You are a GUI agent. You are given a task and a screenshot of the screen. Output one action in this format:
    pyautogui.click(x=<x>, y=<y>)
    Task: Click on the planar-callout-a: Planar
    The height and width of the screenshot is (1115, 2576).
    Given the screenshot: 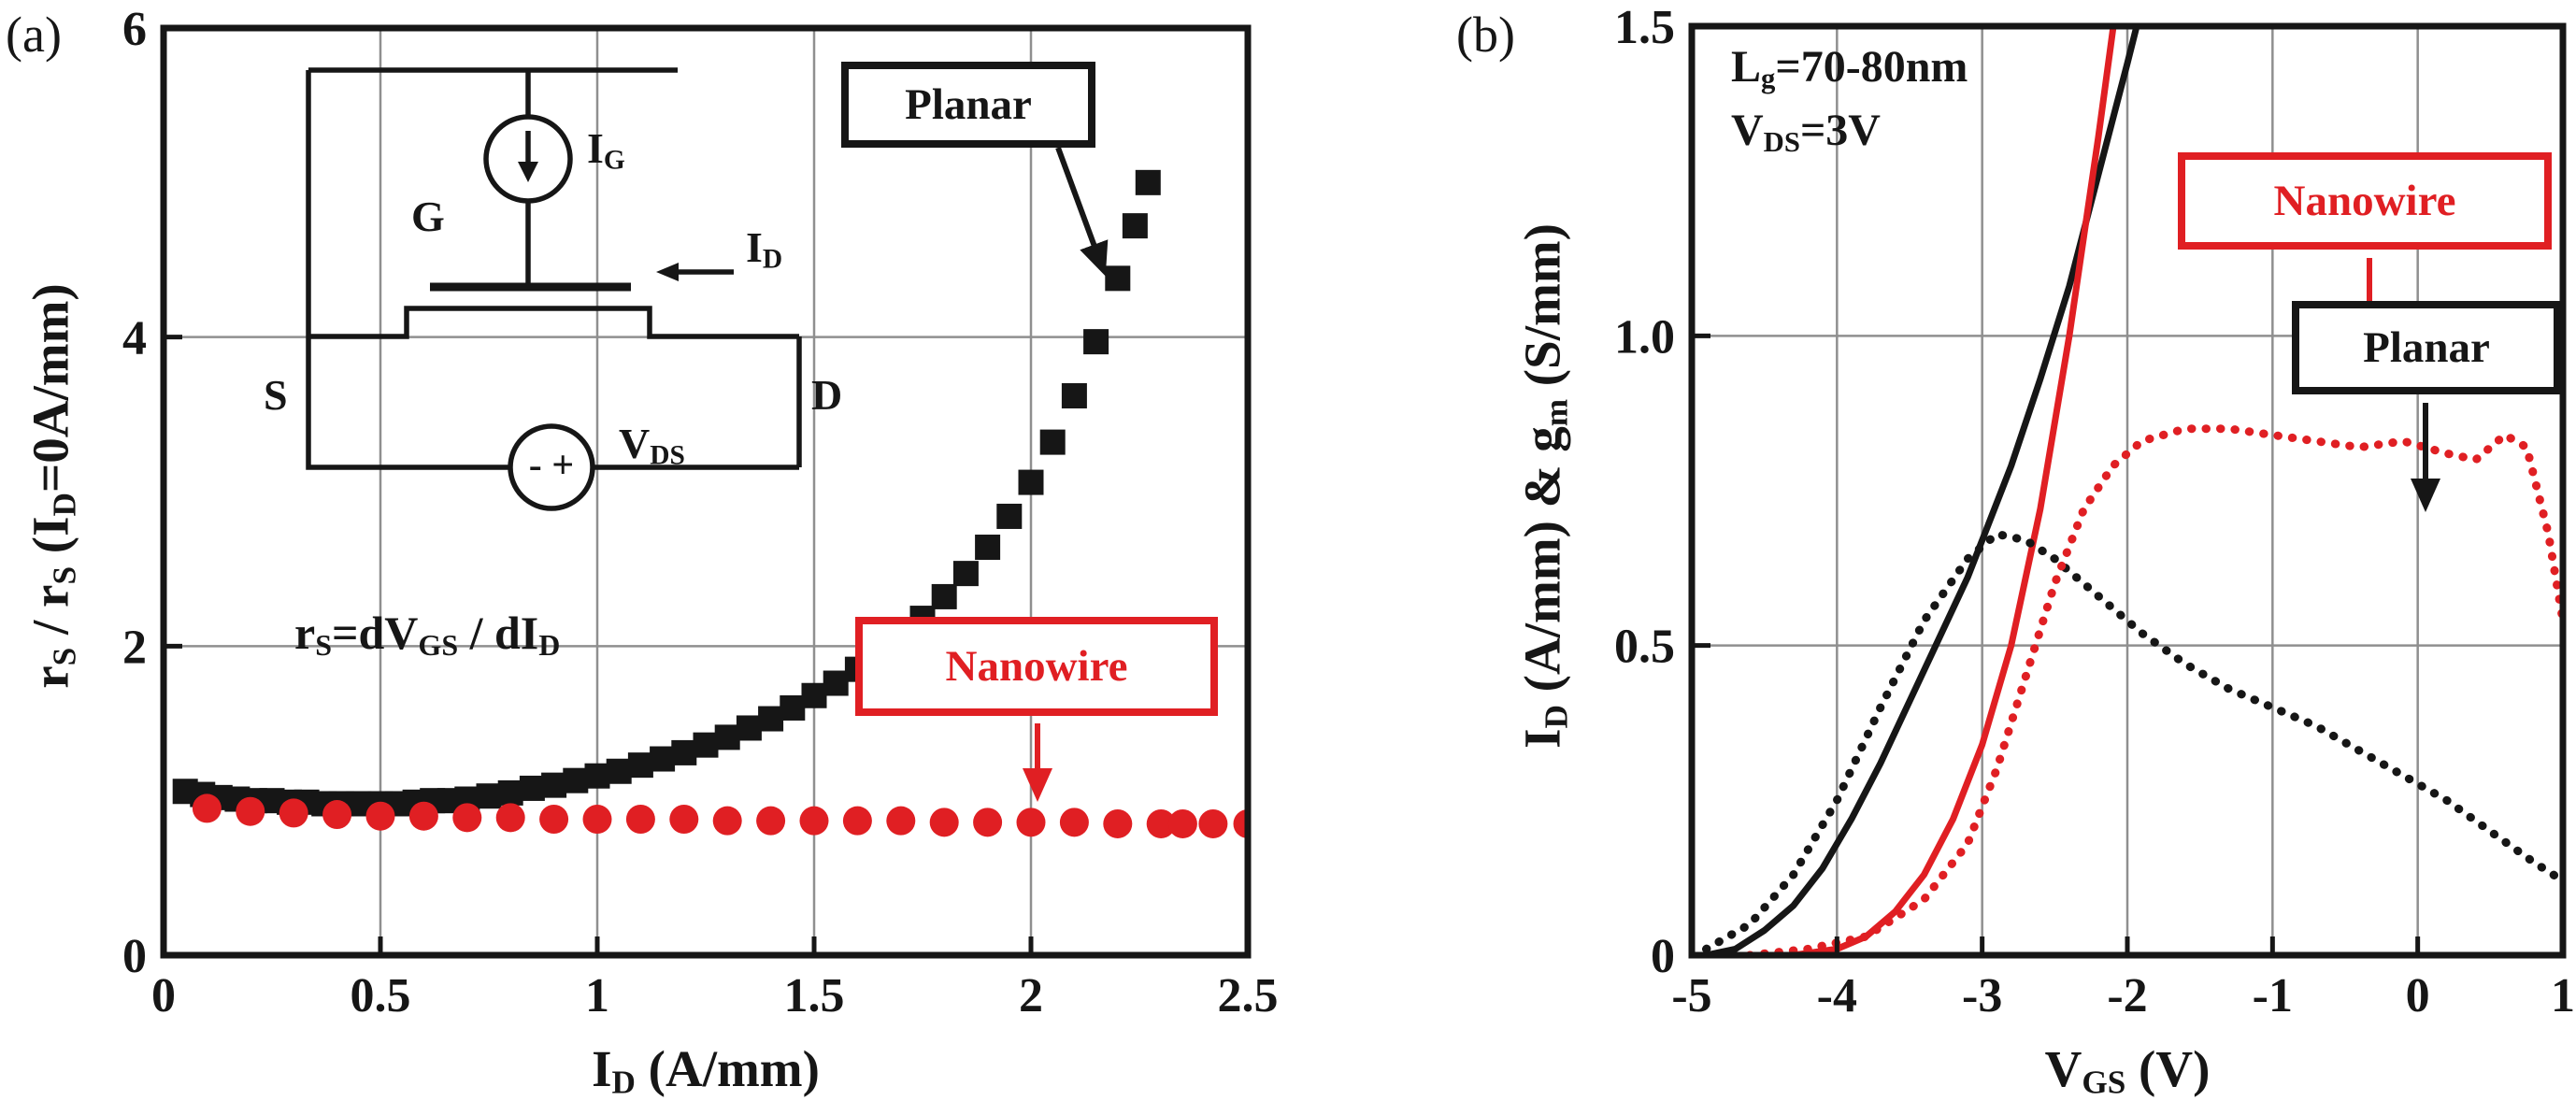 What is the action you would take?
    pyautogui.click(x=968, y=105)
    